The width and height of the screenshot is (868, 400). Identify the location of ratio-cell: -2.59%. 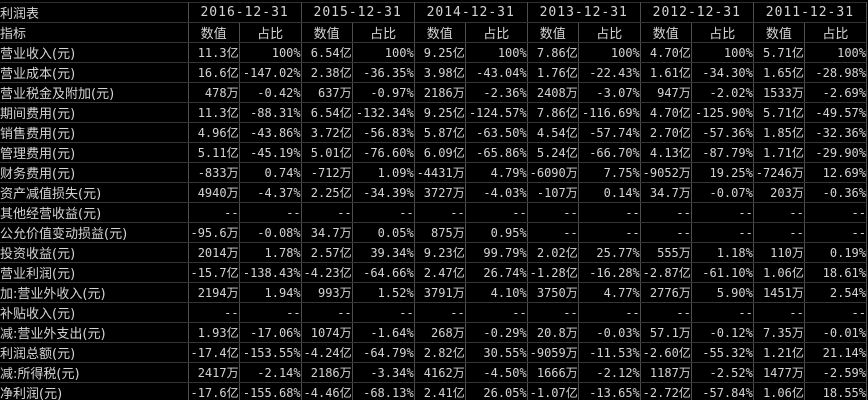
(835, 372).